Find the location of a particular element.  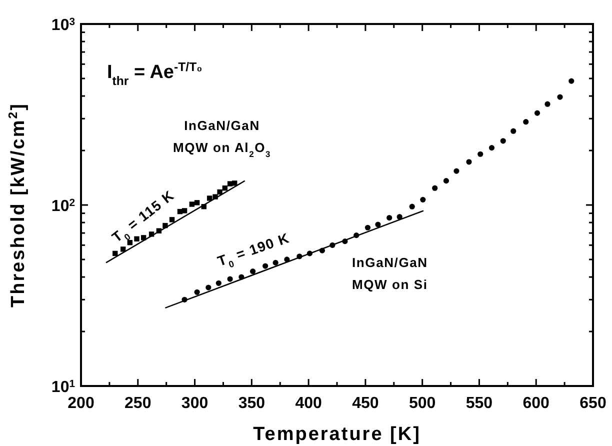

annotation: T$_{0}$ = 190 K is located at coordinates (253, 250).